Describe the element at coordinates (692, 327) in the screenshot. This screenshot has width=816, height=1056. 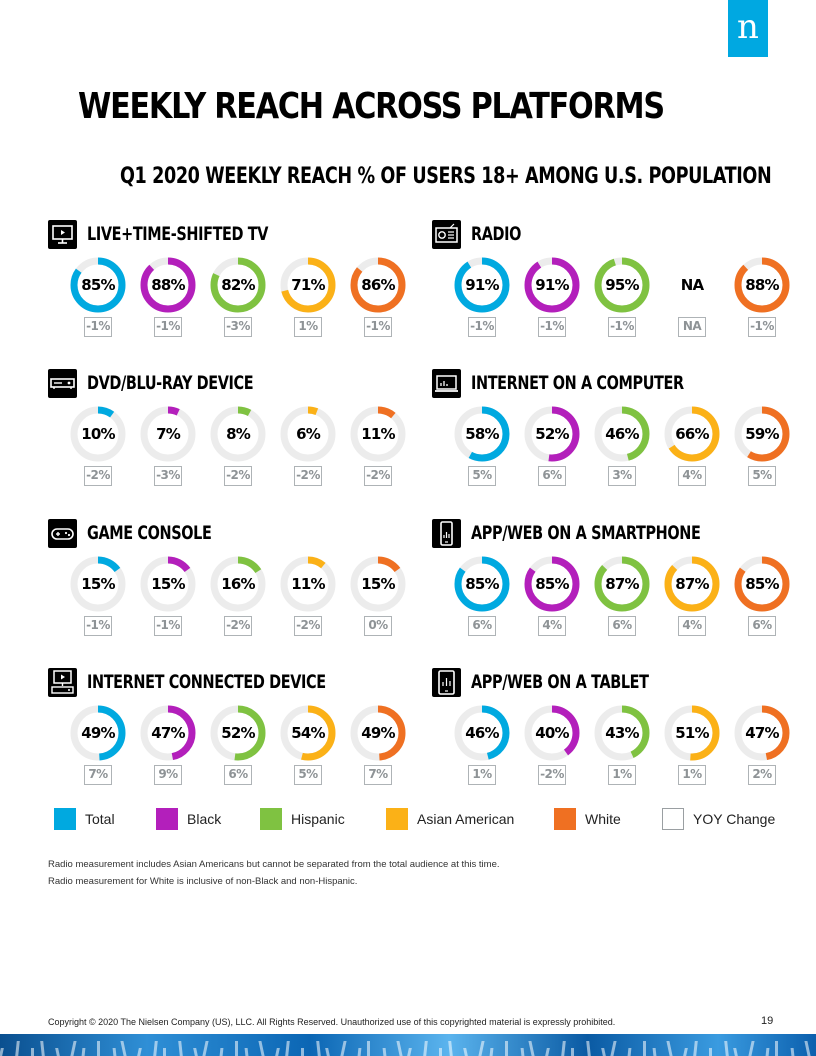
I see `yoy-change-asian-american: NA` at that location.